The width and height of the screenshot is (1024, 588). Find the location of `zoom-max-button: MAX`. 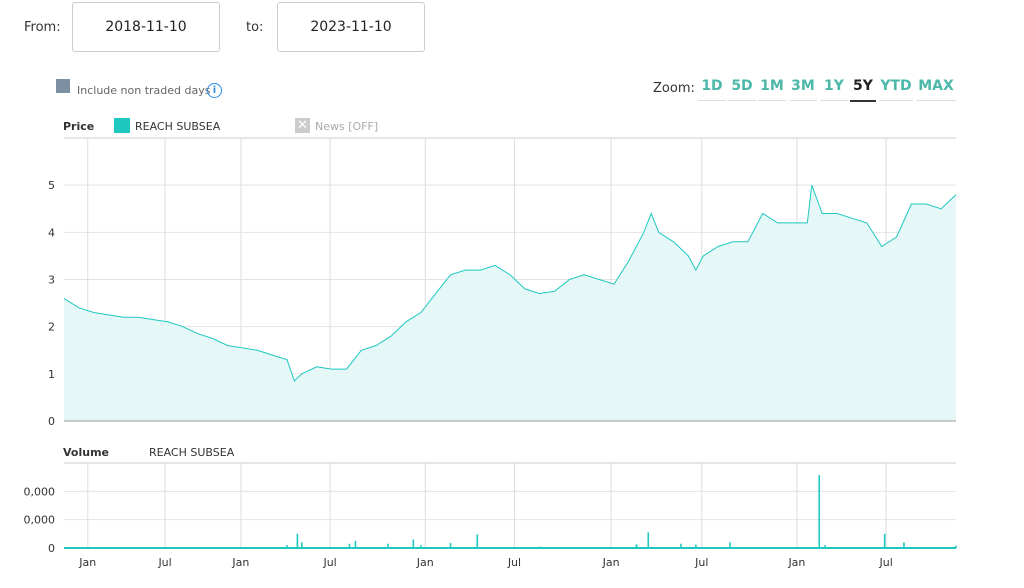

zoom-max-button: MAX is located at coordinates (936, 89).